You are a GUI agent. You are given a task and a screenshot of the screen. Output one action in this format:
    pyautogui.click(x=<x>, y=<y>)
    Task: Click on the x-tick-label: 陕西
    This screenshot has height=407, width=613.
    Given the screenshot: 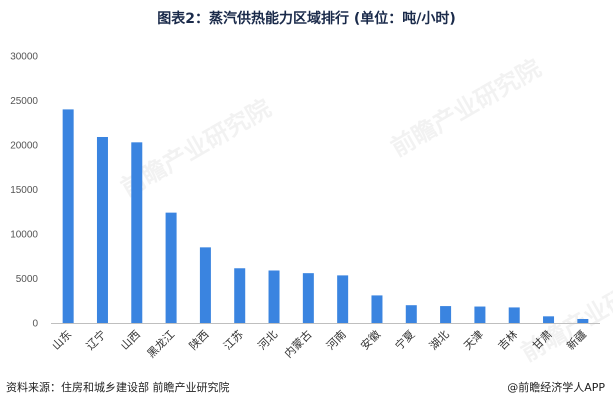 What is the action you would take?
    pyautogui.click(x=198, y=339)
    